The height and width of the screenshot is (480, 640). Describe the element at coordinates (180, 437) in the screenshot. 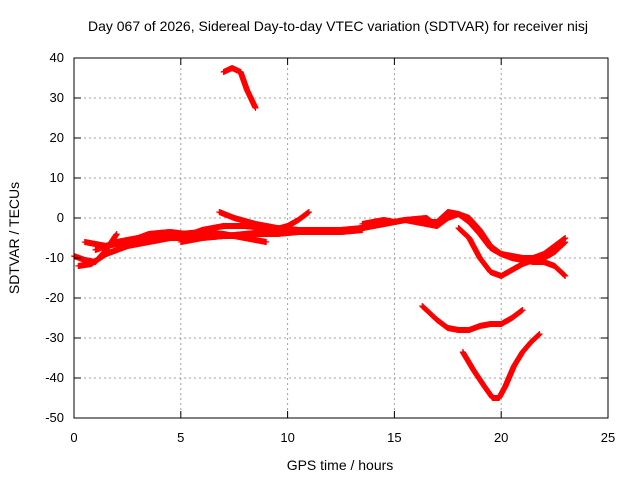

I see `x-tick-label: 5` at that location.